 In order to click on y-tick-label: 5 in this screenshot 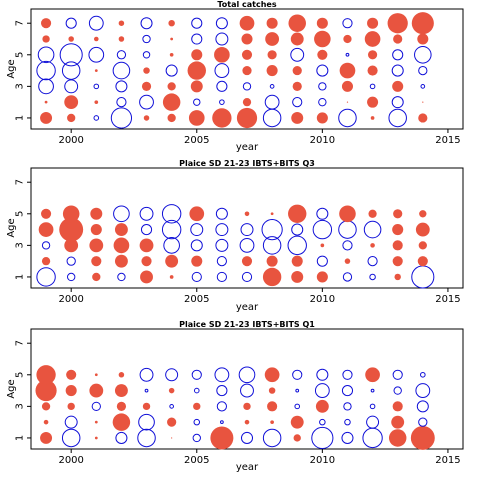, I will do `click(20, 214)`.